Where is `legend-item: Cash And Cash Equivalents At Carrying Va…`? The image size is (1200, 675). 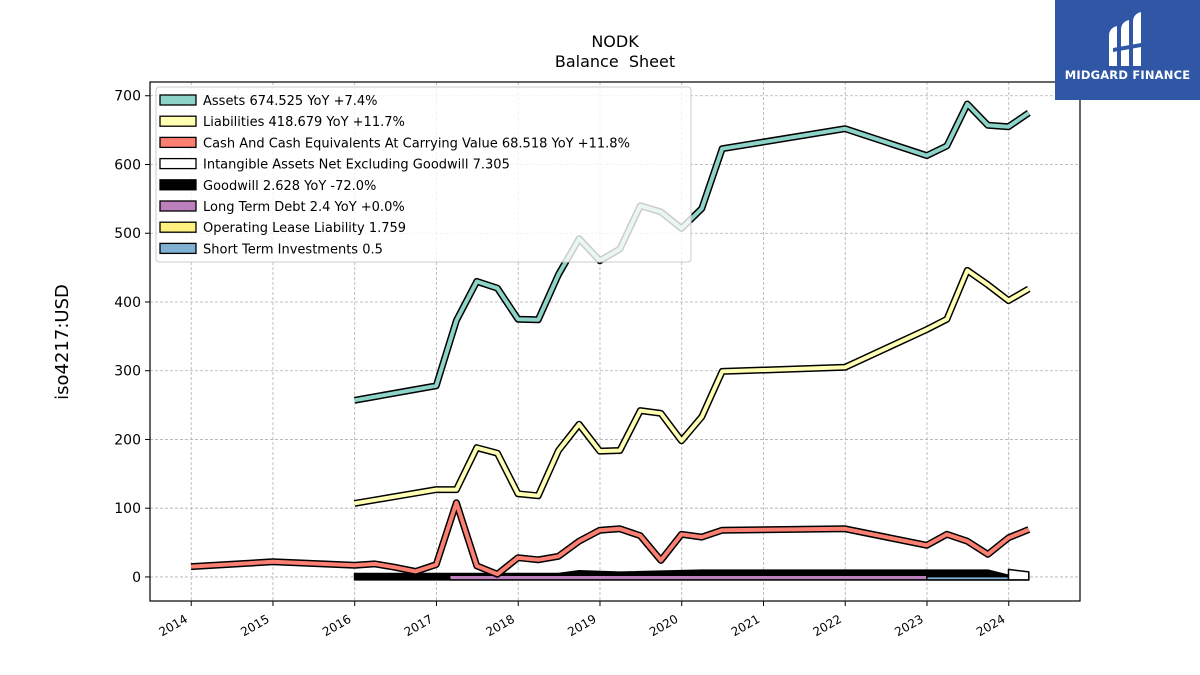 legend-item: Cash And Cash Equivalents At Carrying Va… is located at coordinates (394, 143).